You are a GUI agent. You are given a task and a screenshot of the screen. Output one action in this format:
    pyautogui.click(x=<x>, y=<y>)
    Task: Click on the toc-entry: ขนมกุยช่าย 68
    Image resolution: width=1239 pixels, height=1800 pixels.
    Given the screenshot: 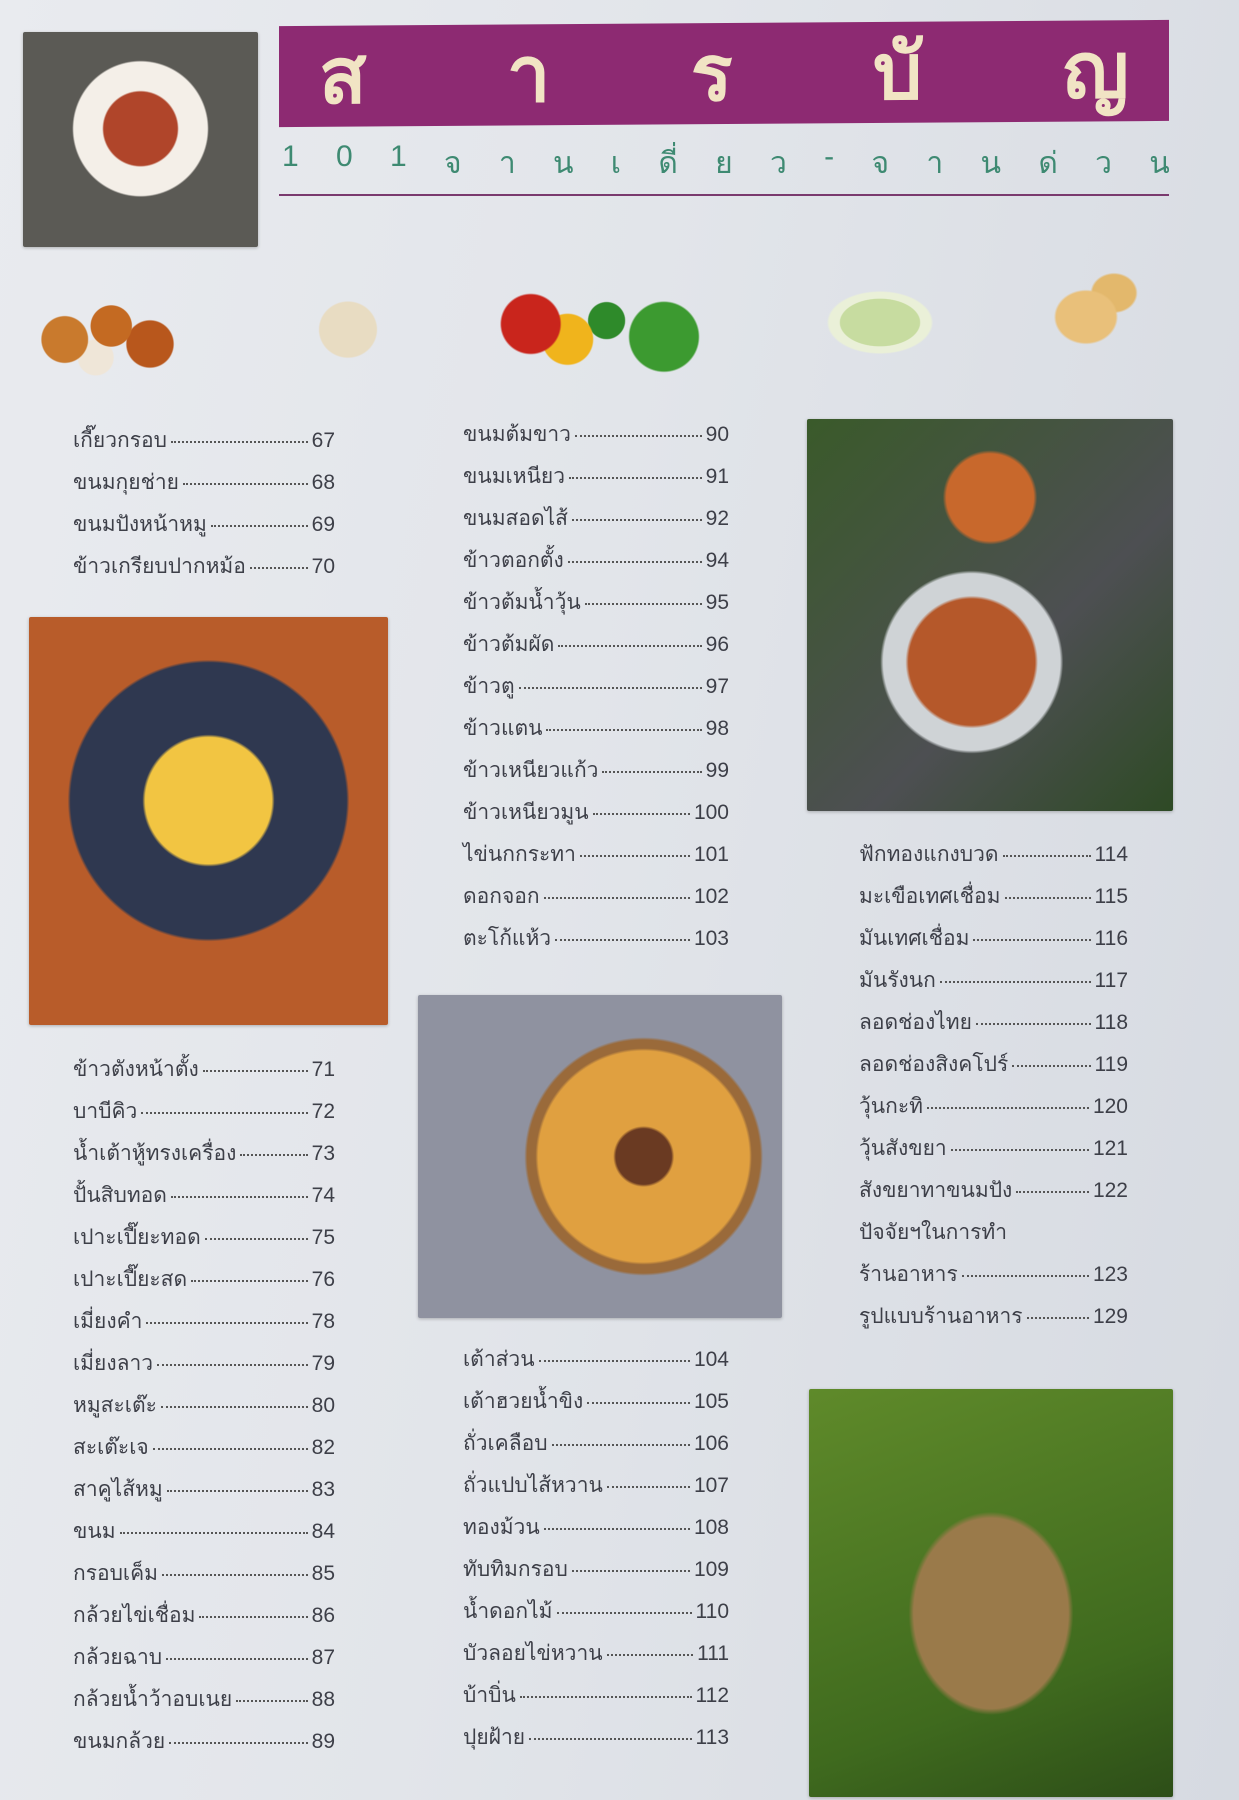 What is the action you would take?
    pyautogui.click(x=204, y=487)
    